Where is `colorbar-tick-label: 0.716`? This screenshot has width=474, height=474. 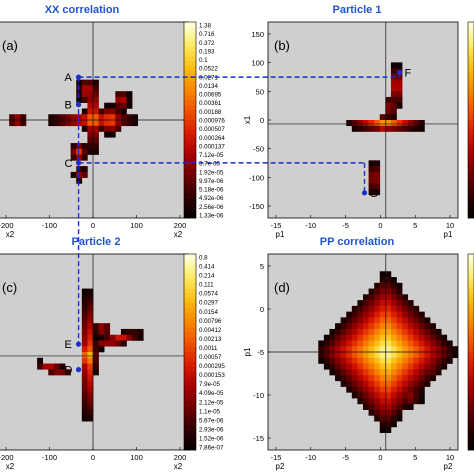 colorbar-tick-label: 0.716 is located at coordinates (207, 34).